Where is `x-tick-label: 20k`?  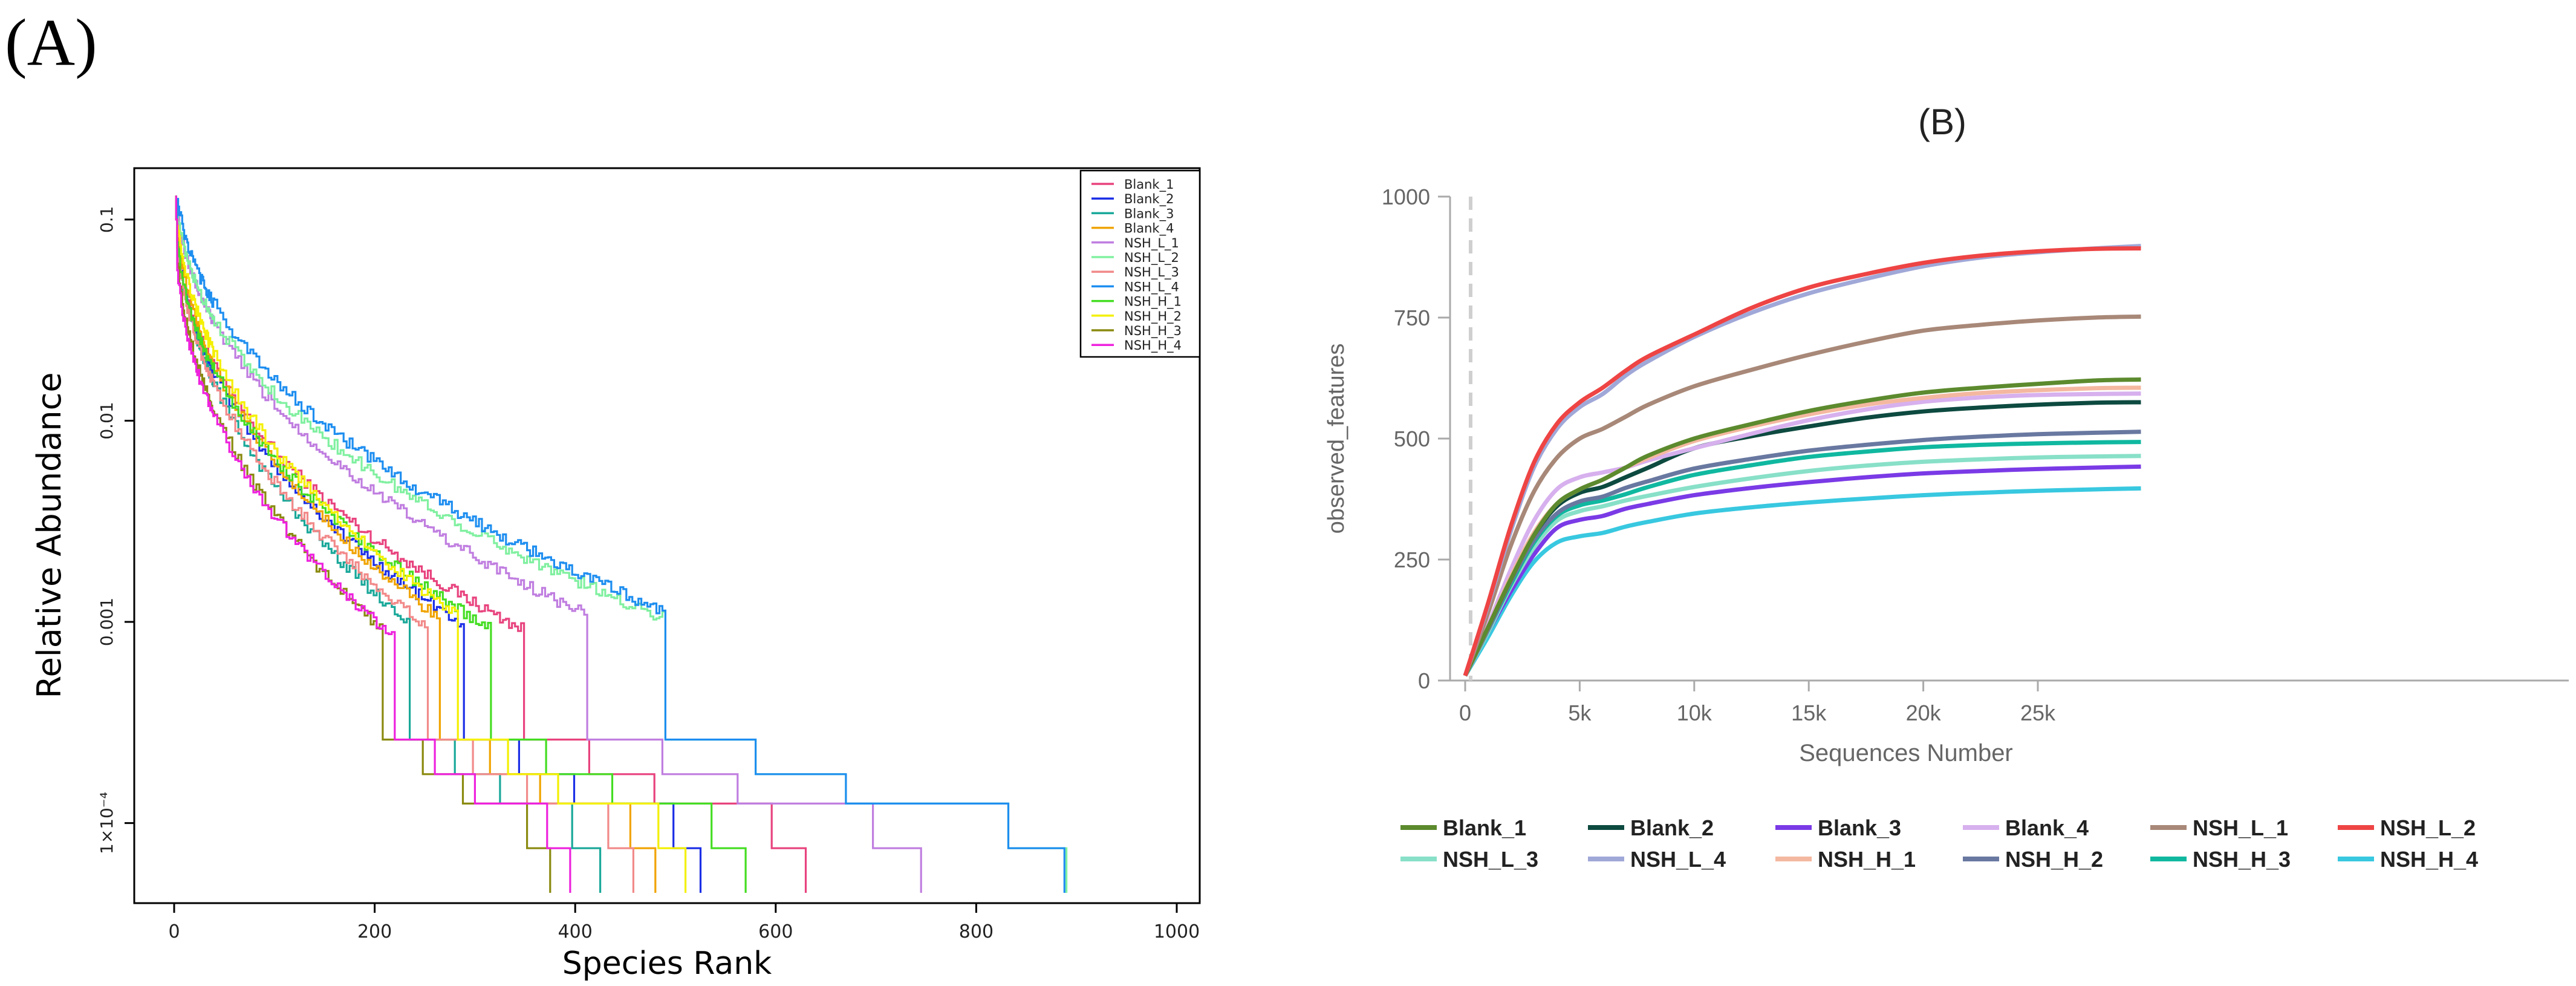 x-tick-label: 20k is located at coordinates (1924, 712).